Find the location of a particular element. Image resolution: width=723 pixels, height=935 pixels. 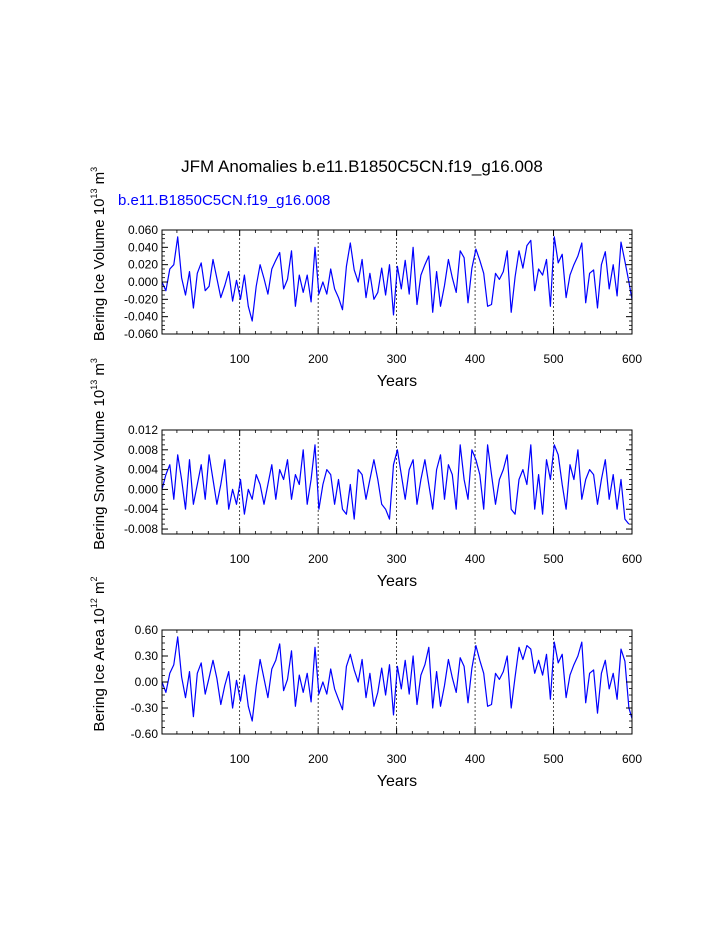

y-tick-label: 0.00 is located at coordinates (147, 682).